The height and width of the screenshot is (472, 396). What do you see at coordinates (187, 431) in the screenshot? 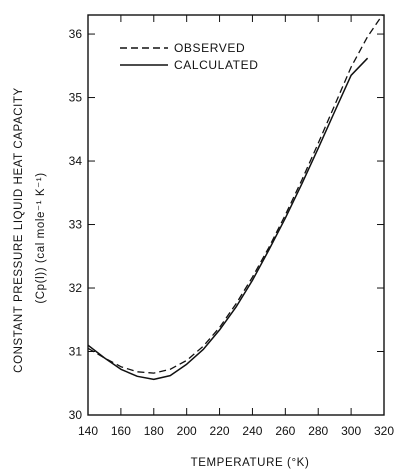
I see `x-tick-label: 200` at bounding box center [187, 431].